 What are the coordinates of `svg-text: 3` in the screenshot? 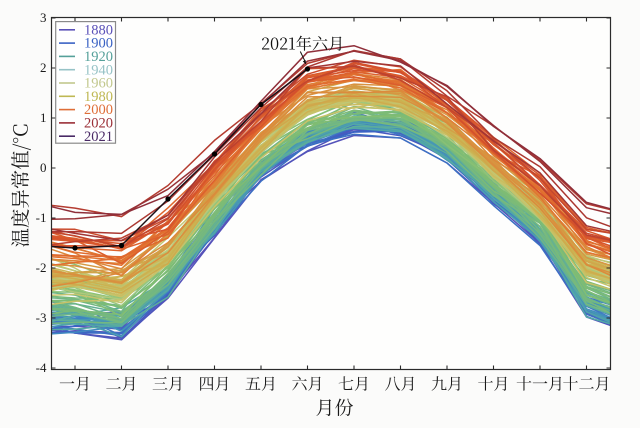 It's located at (43, 17).